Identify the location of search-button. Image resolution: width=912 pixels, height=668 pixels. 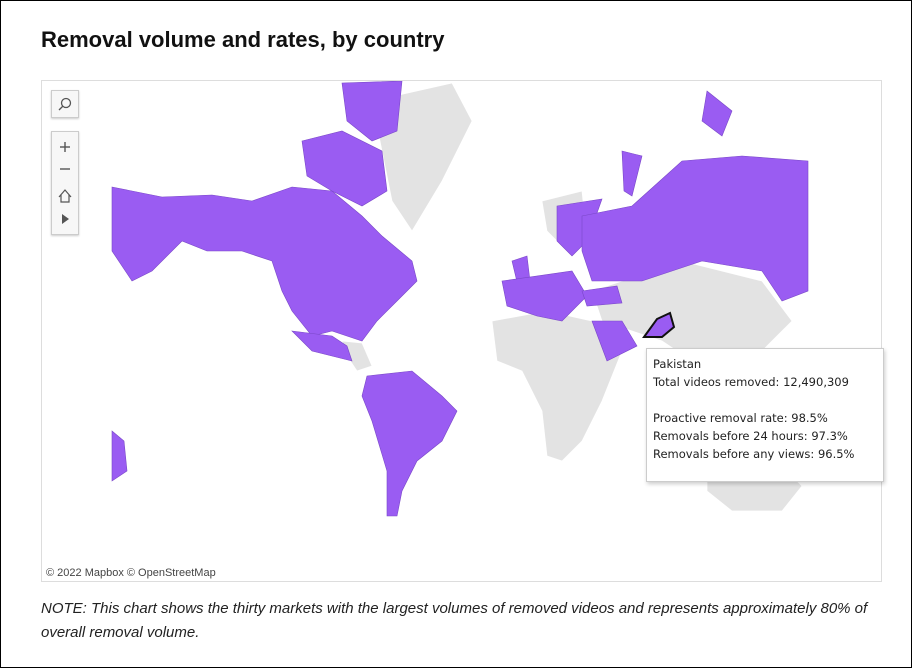
(65, 104).